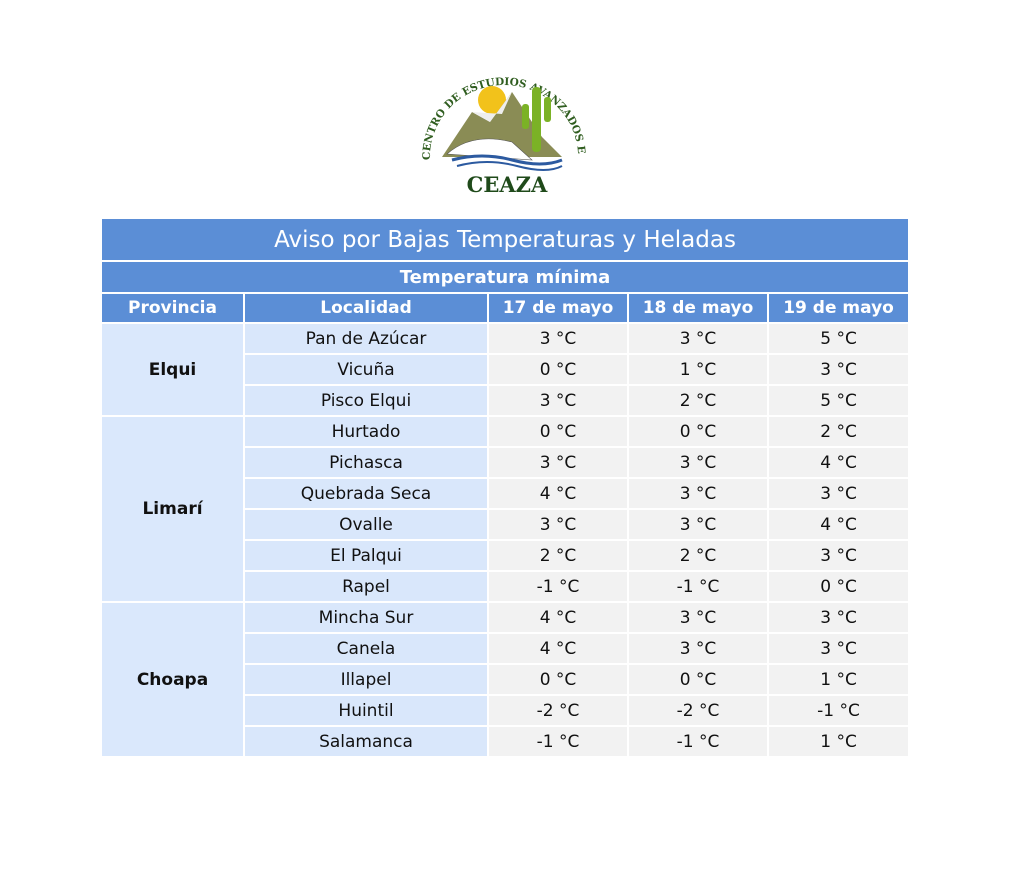 This screenshot has height=887, width=1024. Describe the element at coordinates (366, 369) in the screenshot. I see `locality-cell: Vicuña` at that location.